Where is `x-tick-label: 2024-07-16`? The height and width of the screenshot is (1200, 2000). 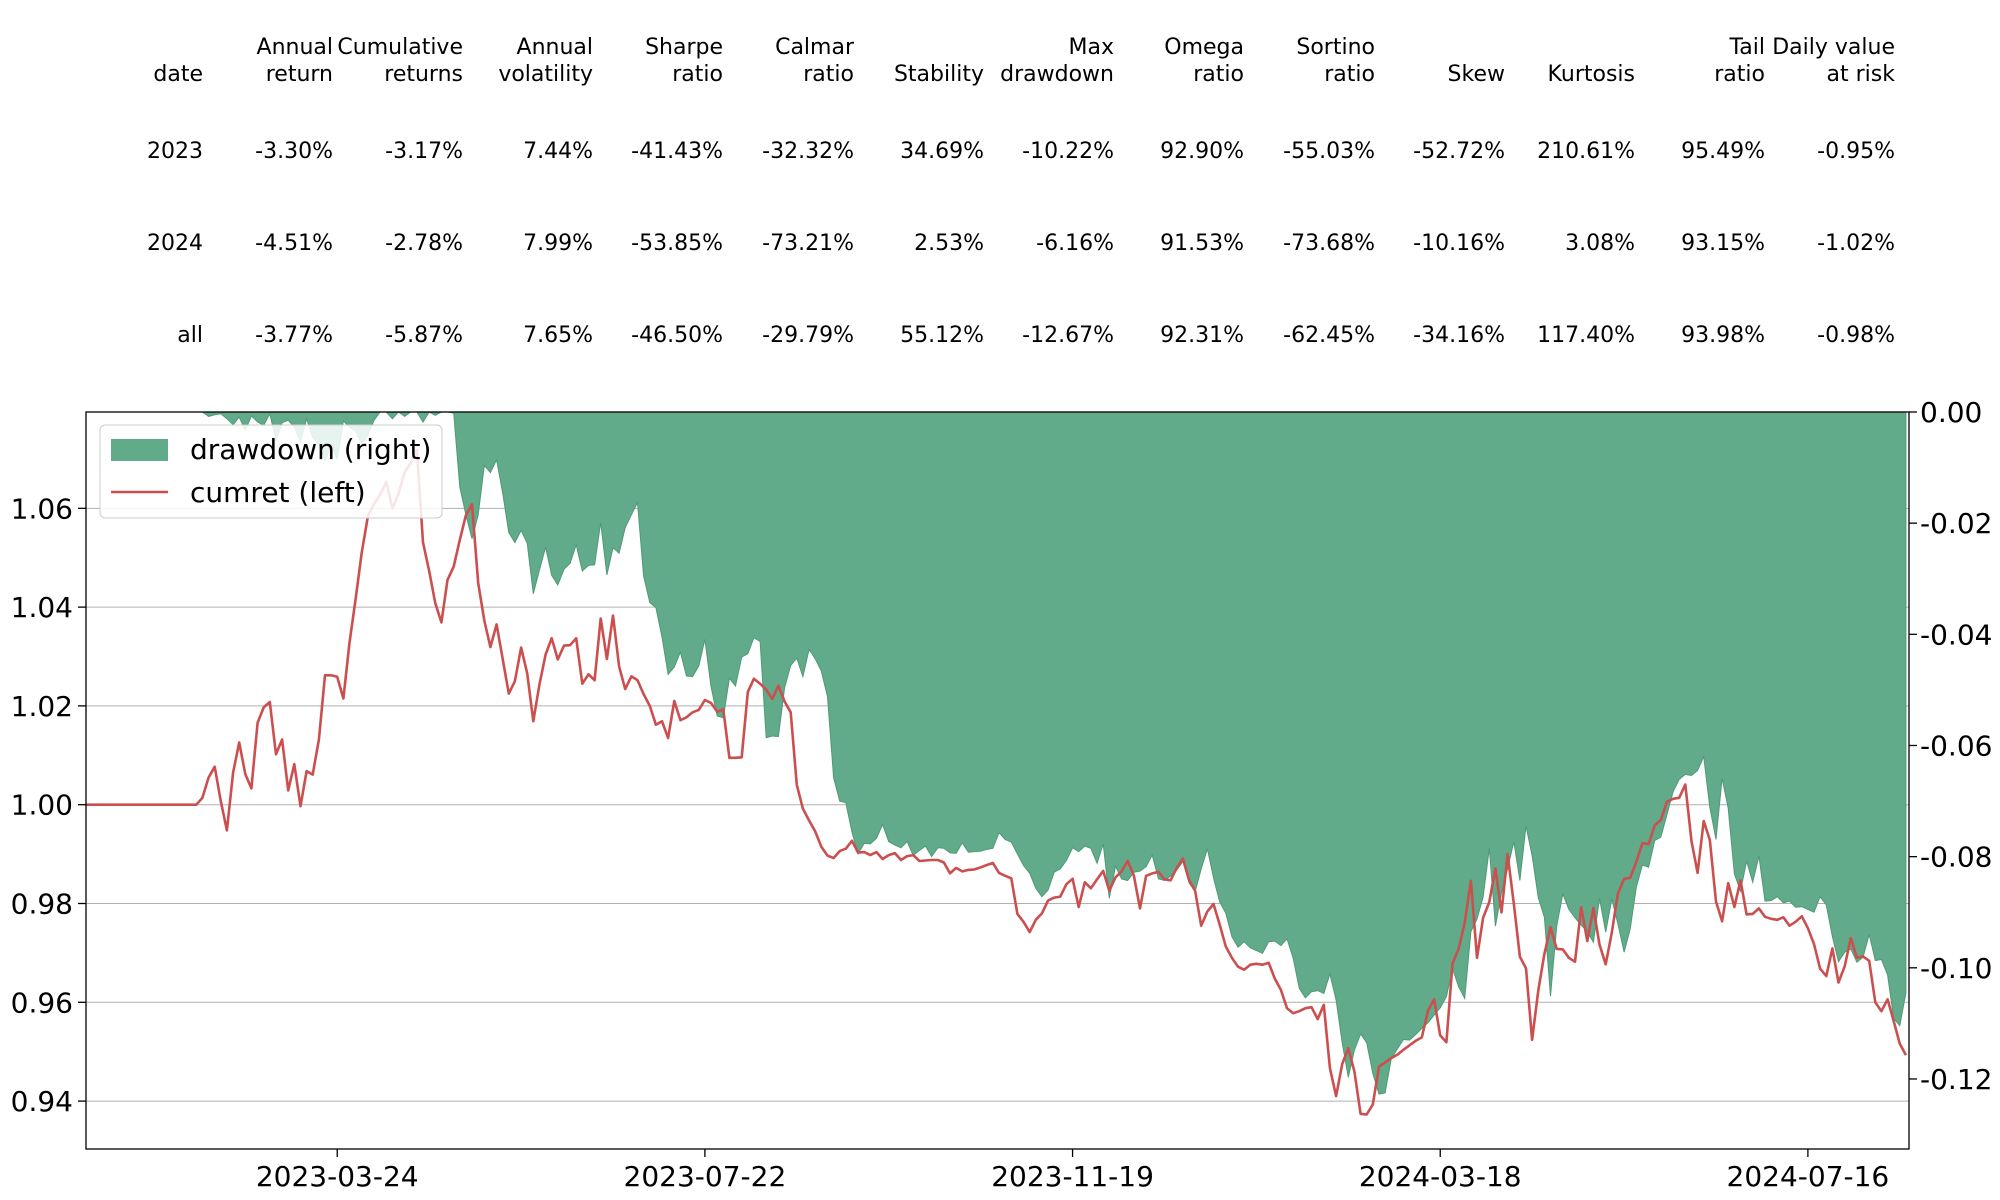
x-tick-label: 2024-07-16 is located at coordinates (1808, 1176).